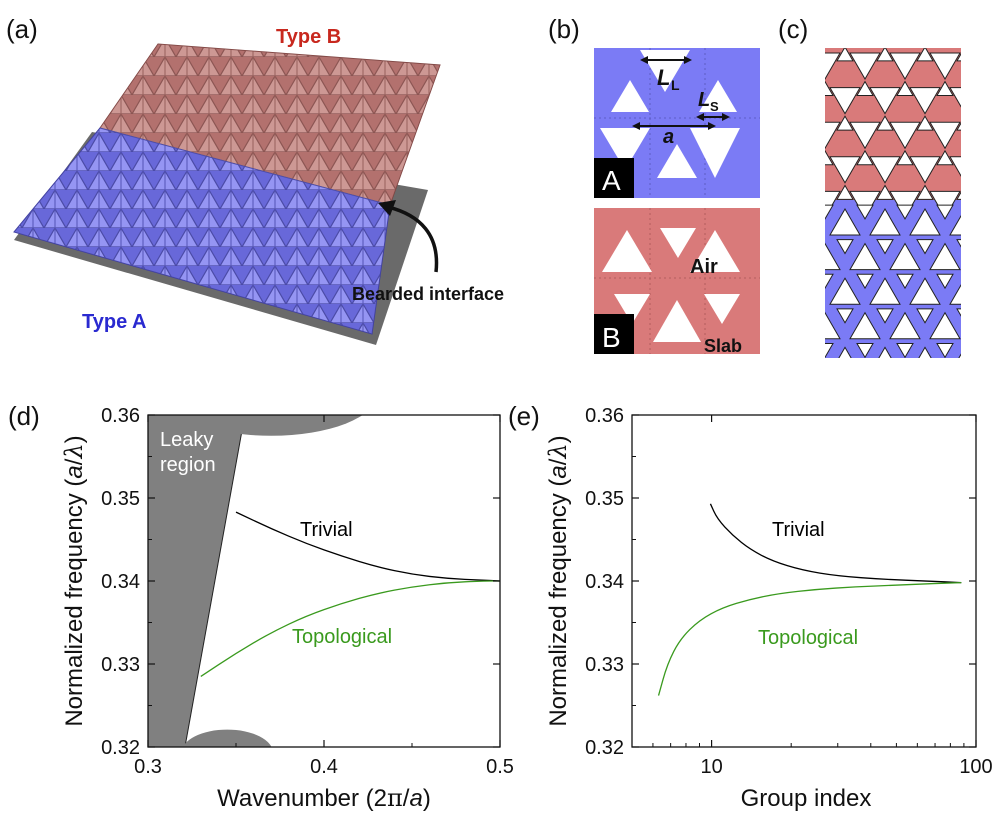 Image resolution: width=1008 pixels, height=818 pixels. Describe the element at coordinates (215, 581) in the screenshot. I see `light-line` at that location.